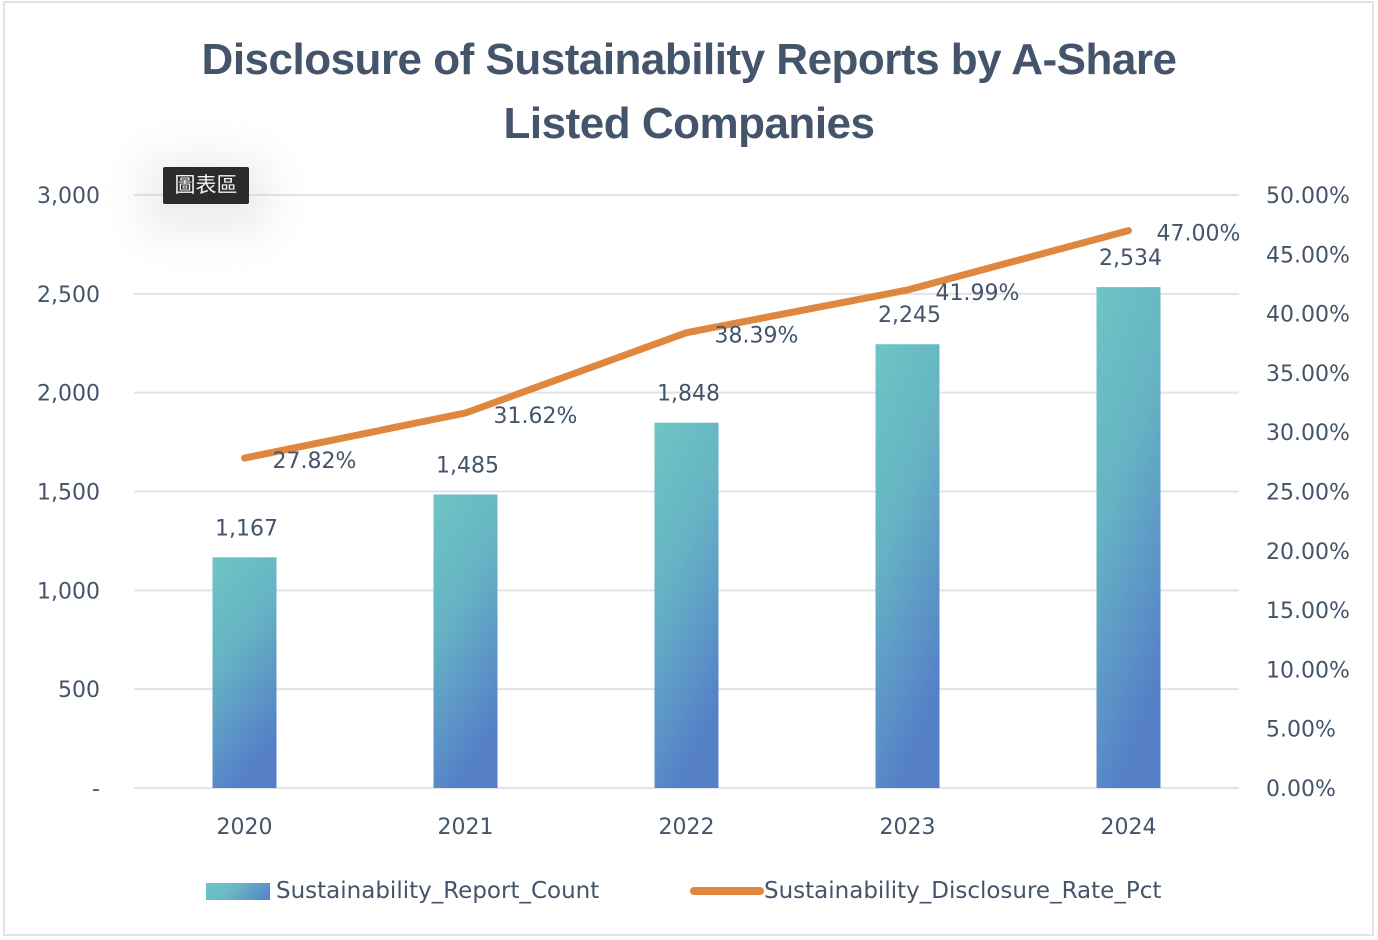 This screenshot has height=940, width=1378. I want to click on right-axis-tick-label: 30.00%, so click(1308, 433).